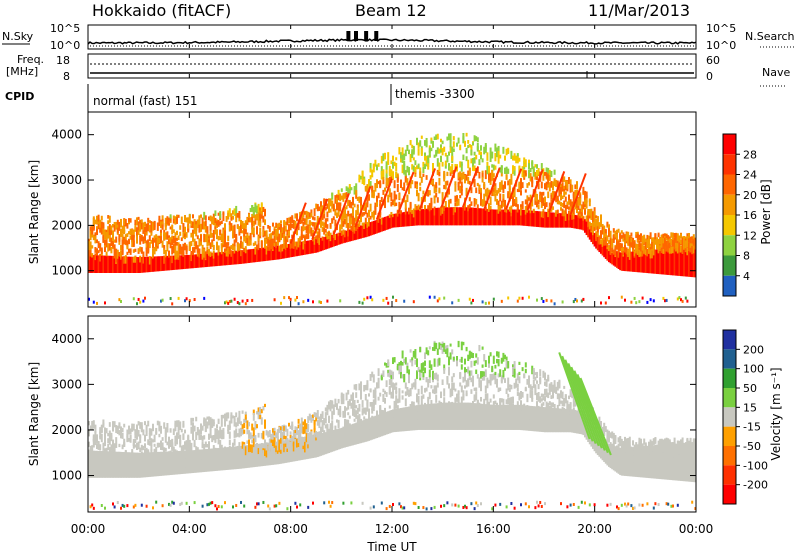  What do you see at coordinates (434, 507) in the screenshot?
I see `velocity-speckle` at bounding box center [434, 507].